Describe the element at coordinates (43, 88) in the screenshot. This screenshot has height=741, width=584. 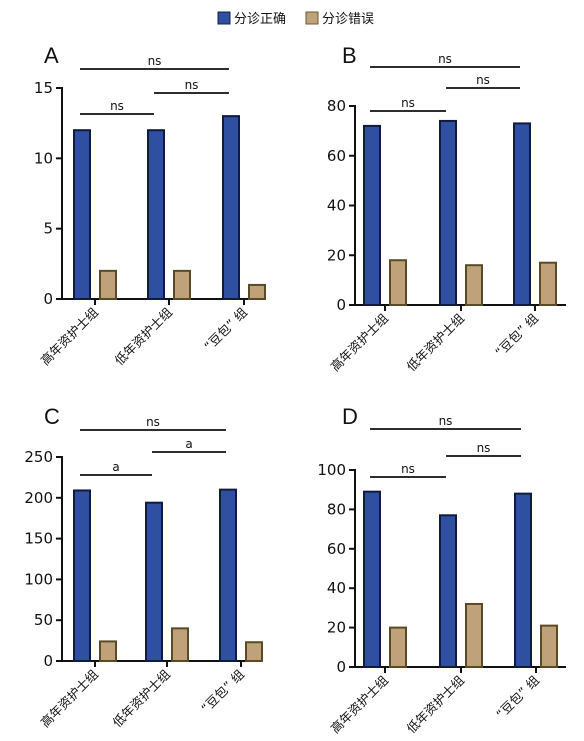
I see `y-tick-label: 15` at that location.